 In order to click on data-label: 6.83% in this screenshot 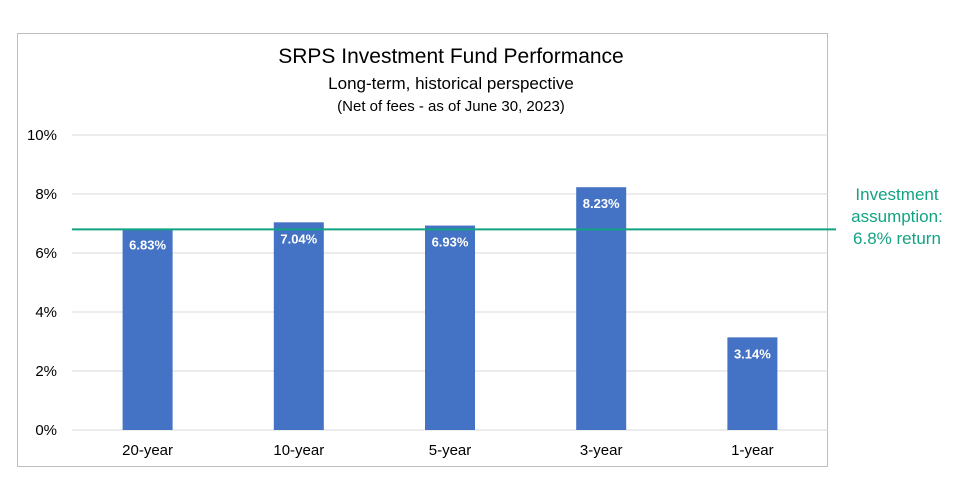, I will do `click(147, 245)`.